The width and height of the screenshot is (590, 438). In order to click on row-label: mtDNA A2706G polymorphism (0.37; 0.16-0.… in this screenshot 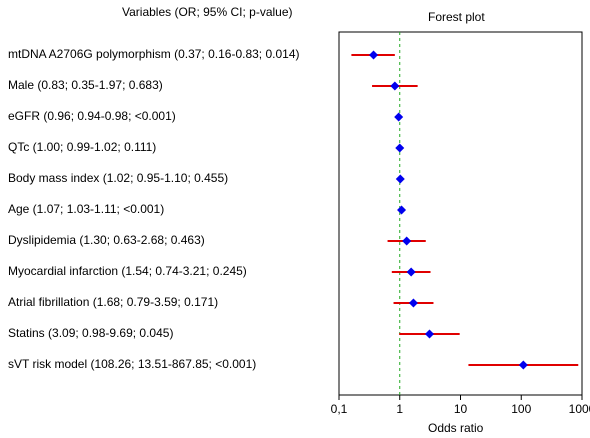, I will do `click(154, 54)`.